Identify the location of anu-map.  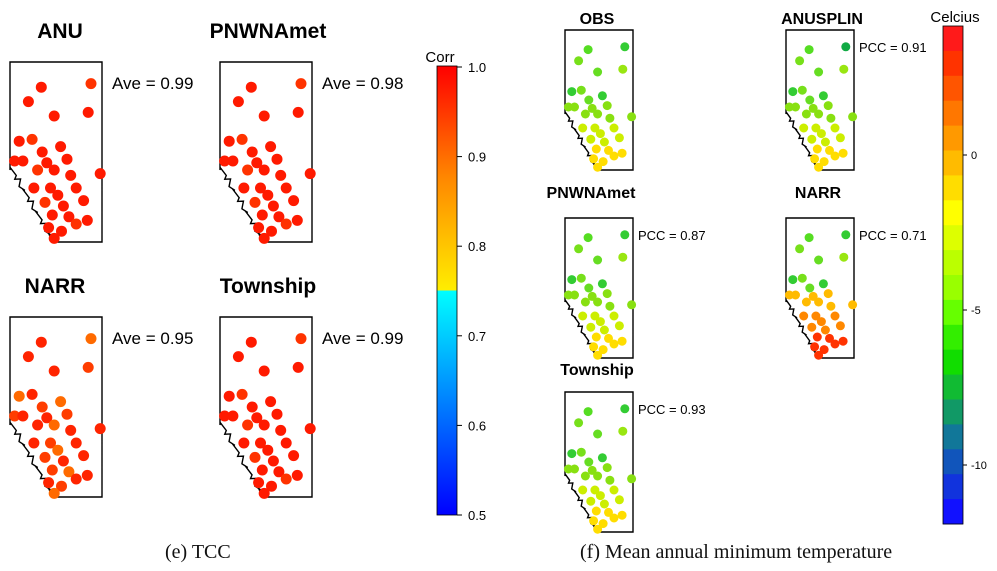
(57, 152).